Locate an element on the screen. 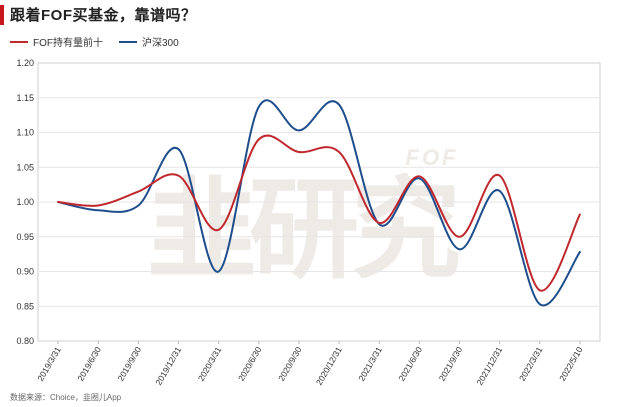  y-tick-label: 0.85 is located at coordinates (25, 306).